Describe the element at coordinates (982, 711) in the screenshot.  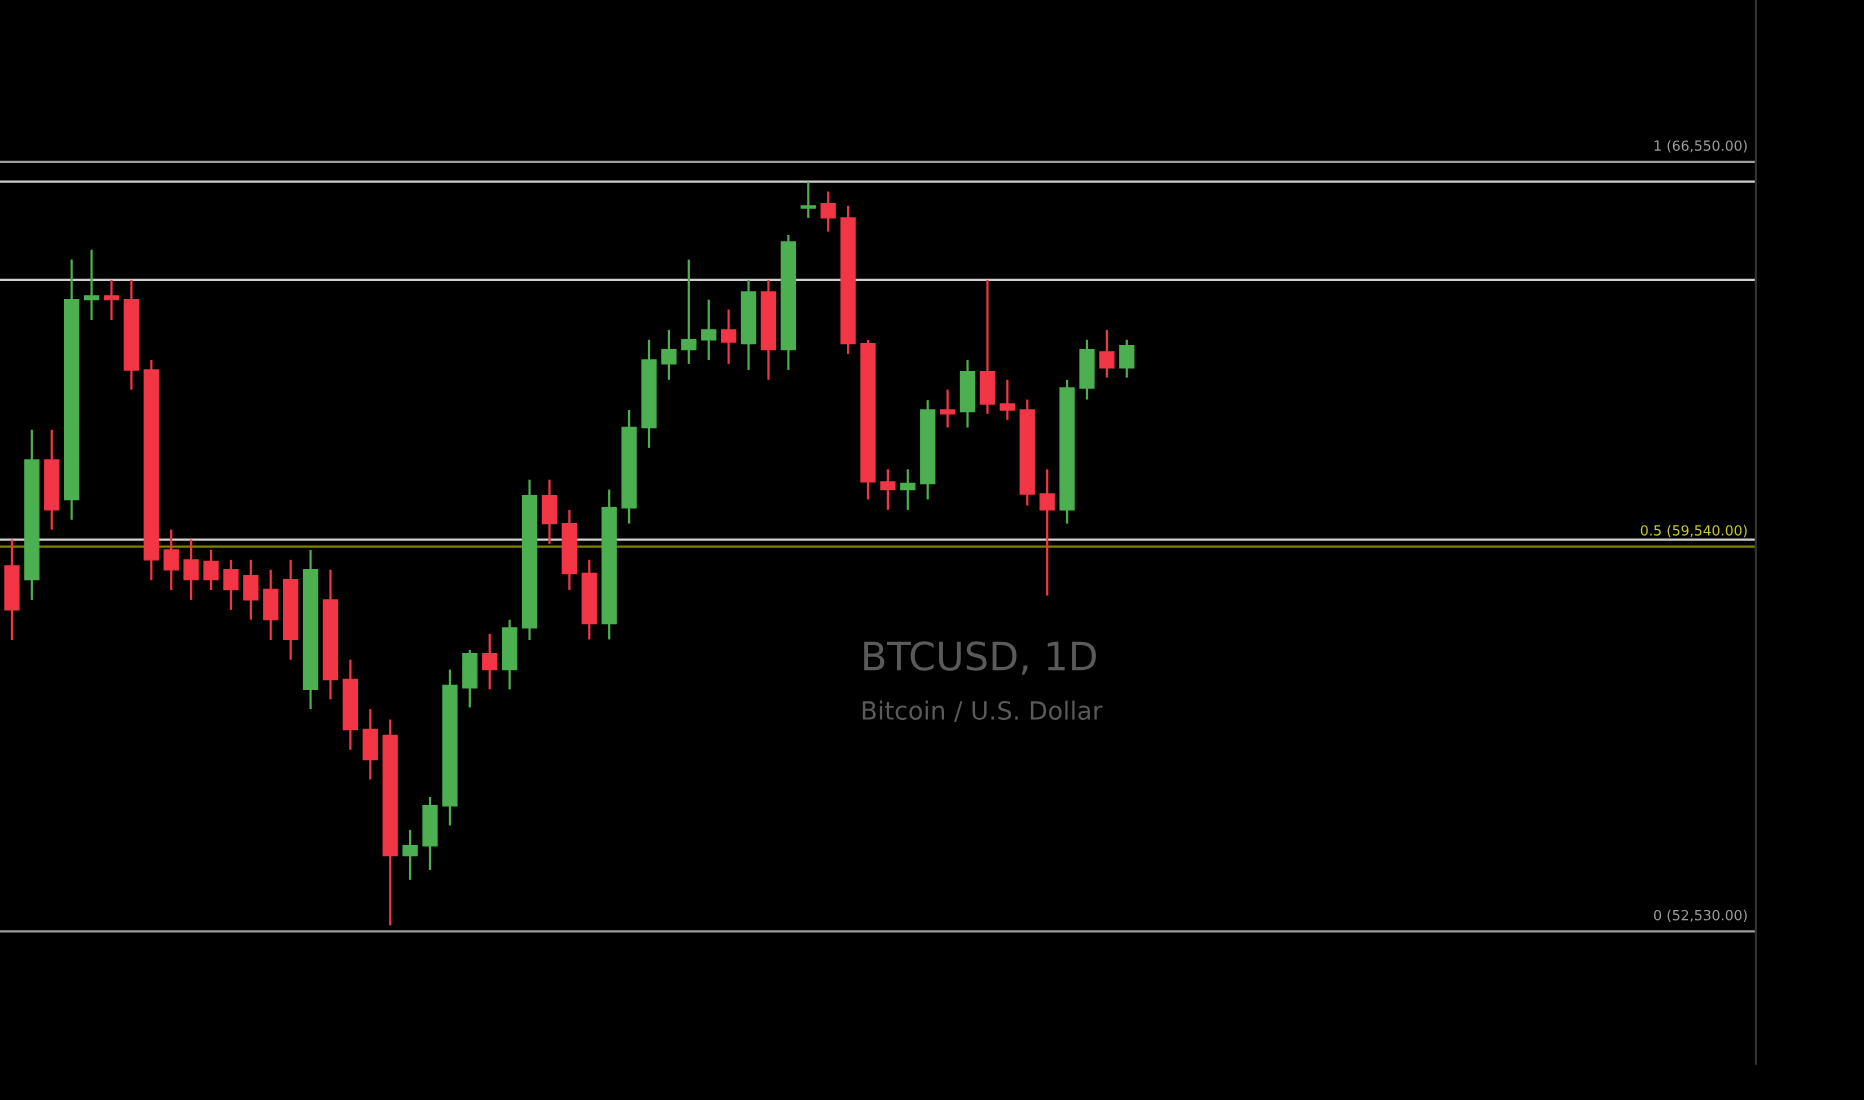
I see `annotation: Bitcoin / U.S. Dollar` at that location.